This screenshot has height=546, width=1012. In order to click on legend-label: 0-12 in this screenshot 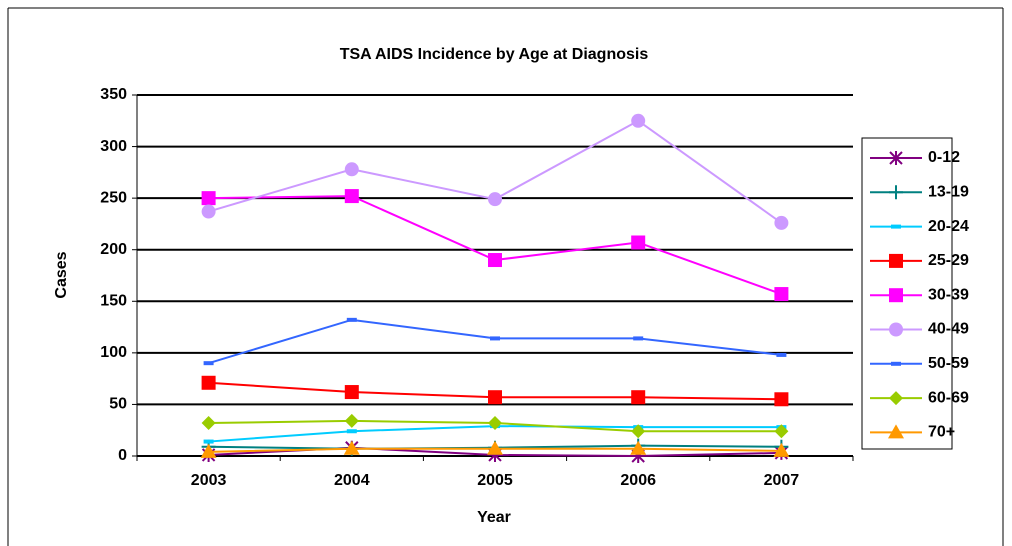, I will do `click(944, 157)`.